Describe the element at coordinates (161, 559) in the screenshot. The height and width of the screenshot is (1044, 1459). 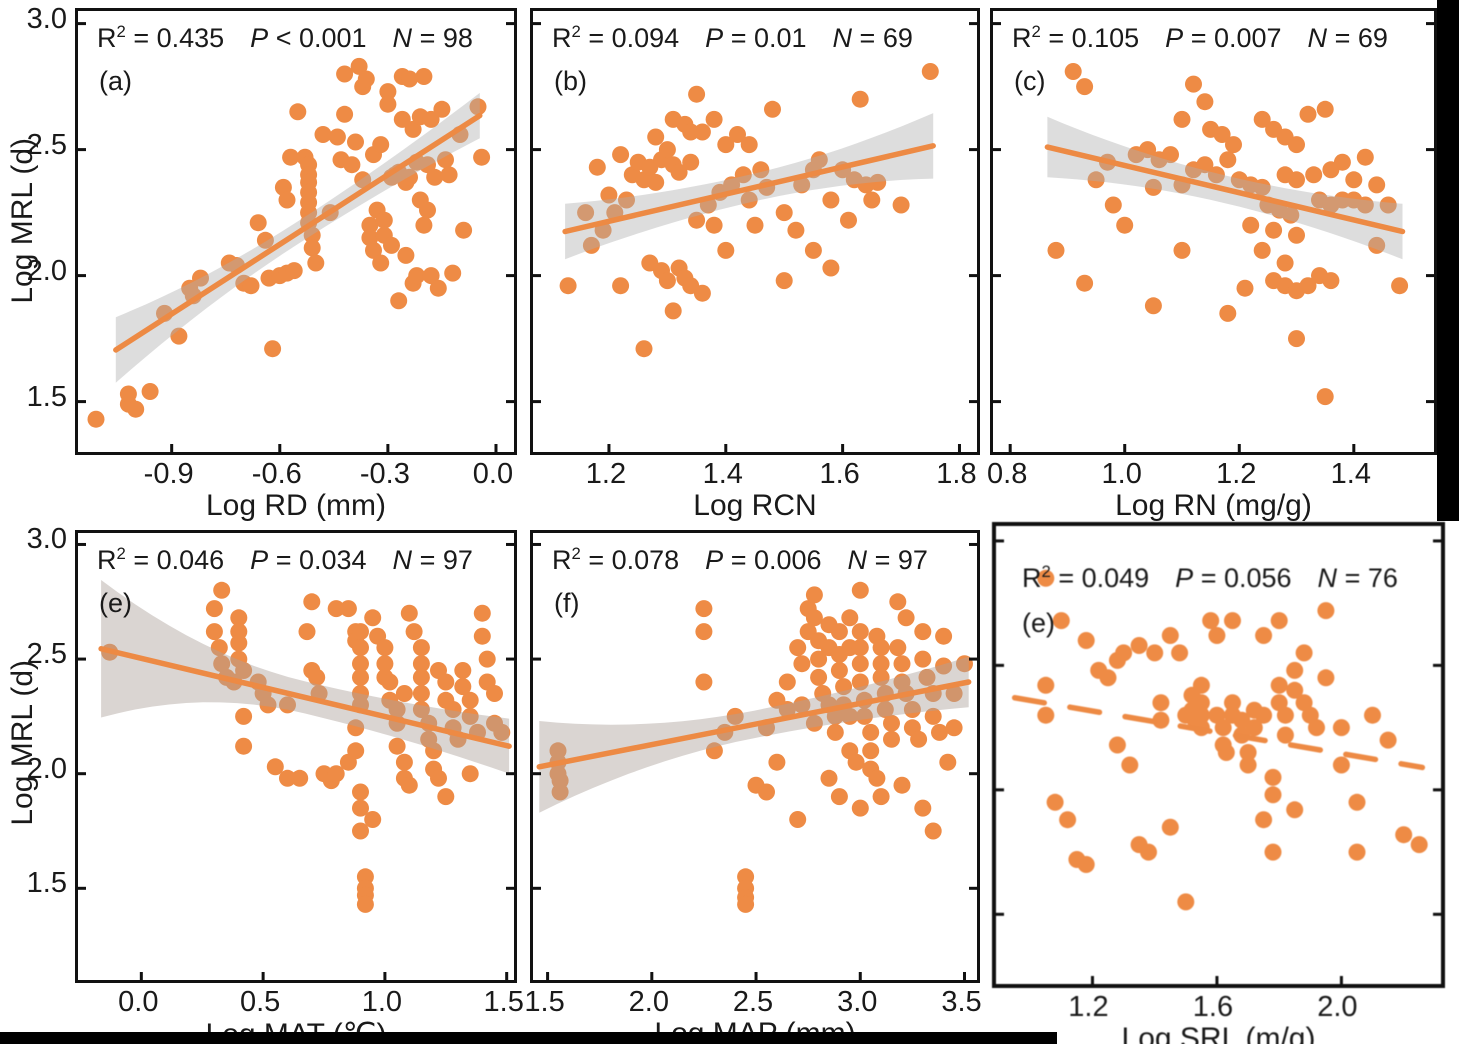
I see `r2-stat: R2 = 0.046` at that location.